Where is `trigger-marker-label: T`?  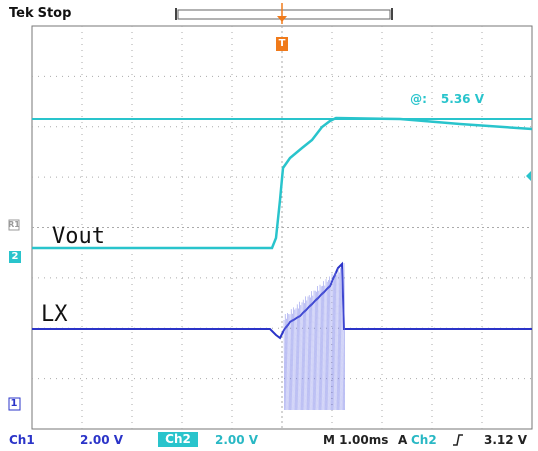
trigger-marker-label: T is located at coordinates (282, 44).